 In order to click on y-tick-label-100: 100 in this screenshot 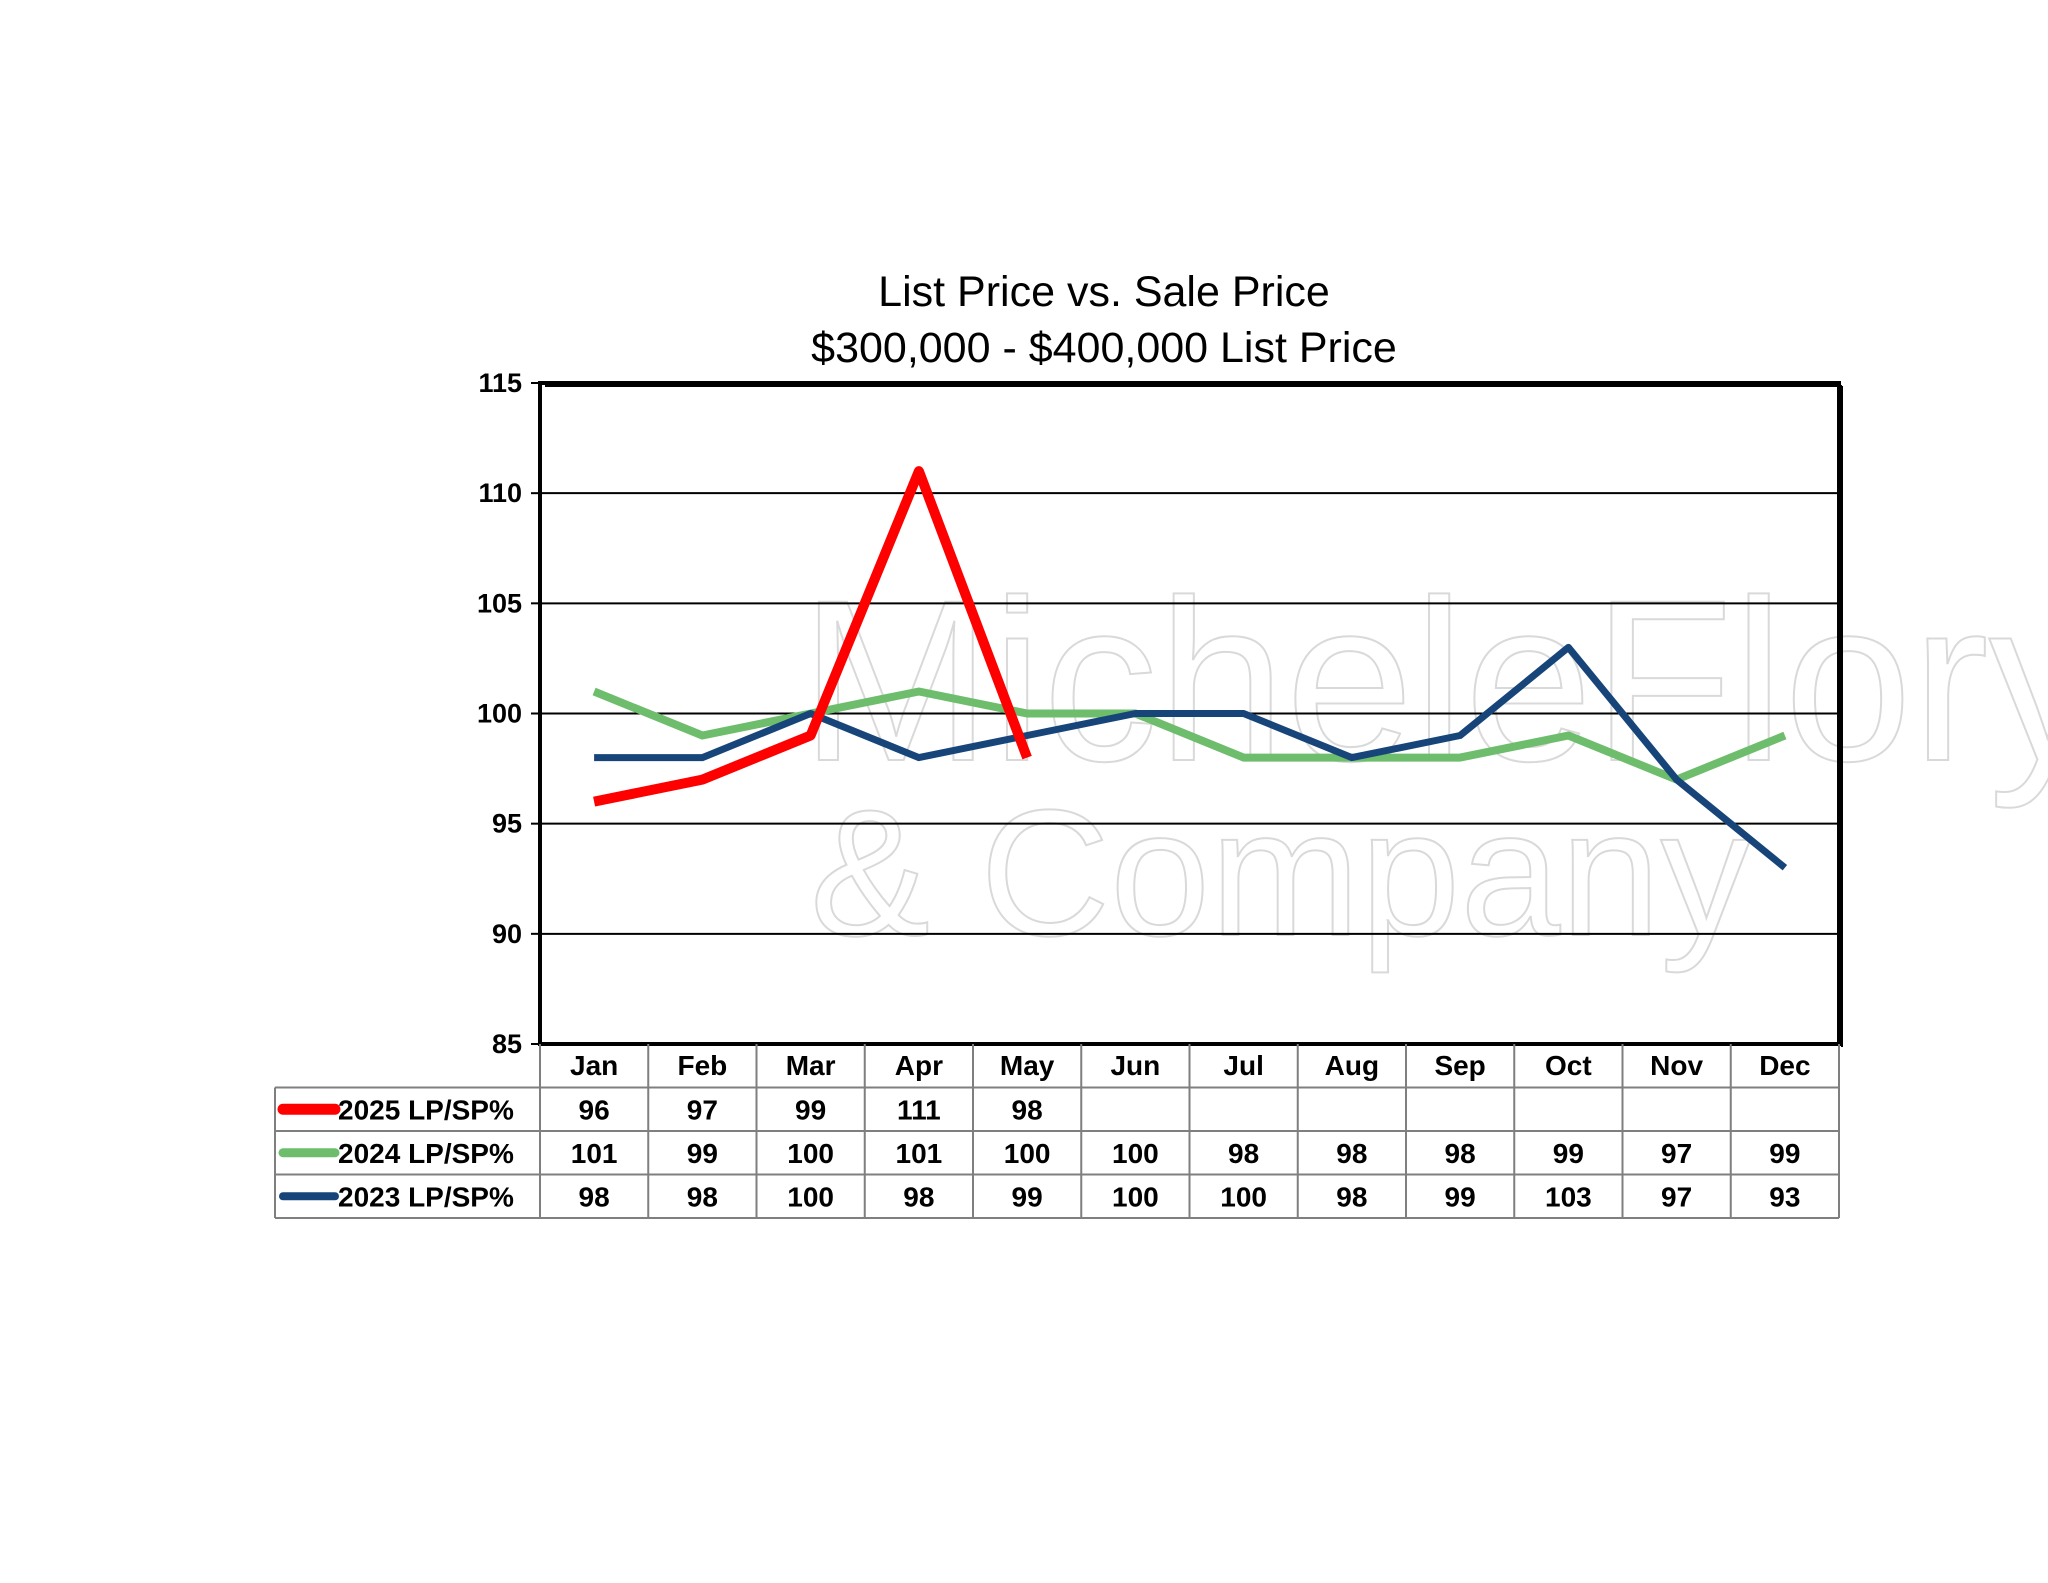, I will do `click(499, 714)`.